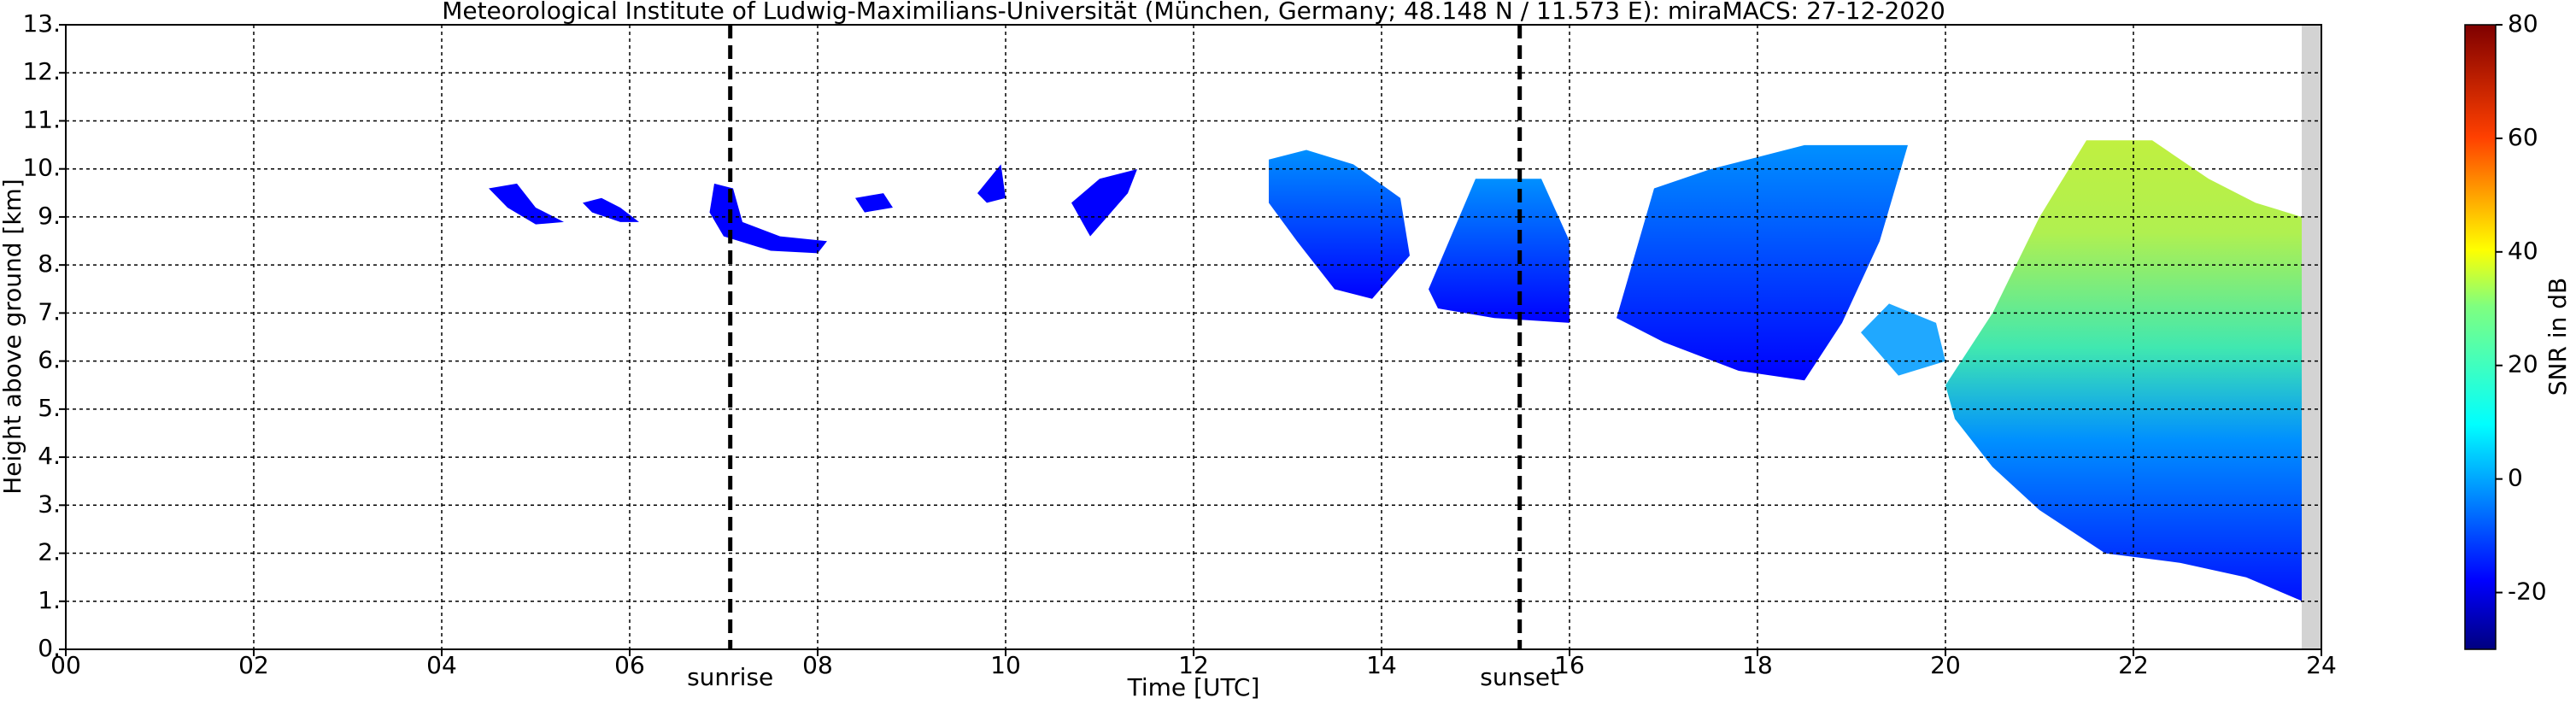  Describe the element at coordinates (41, 168) in the screenshot. I see `y-tick-label: 10.` at that location.